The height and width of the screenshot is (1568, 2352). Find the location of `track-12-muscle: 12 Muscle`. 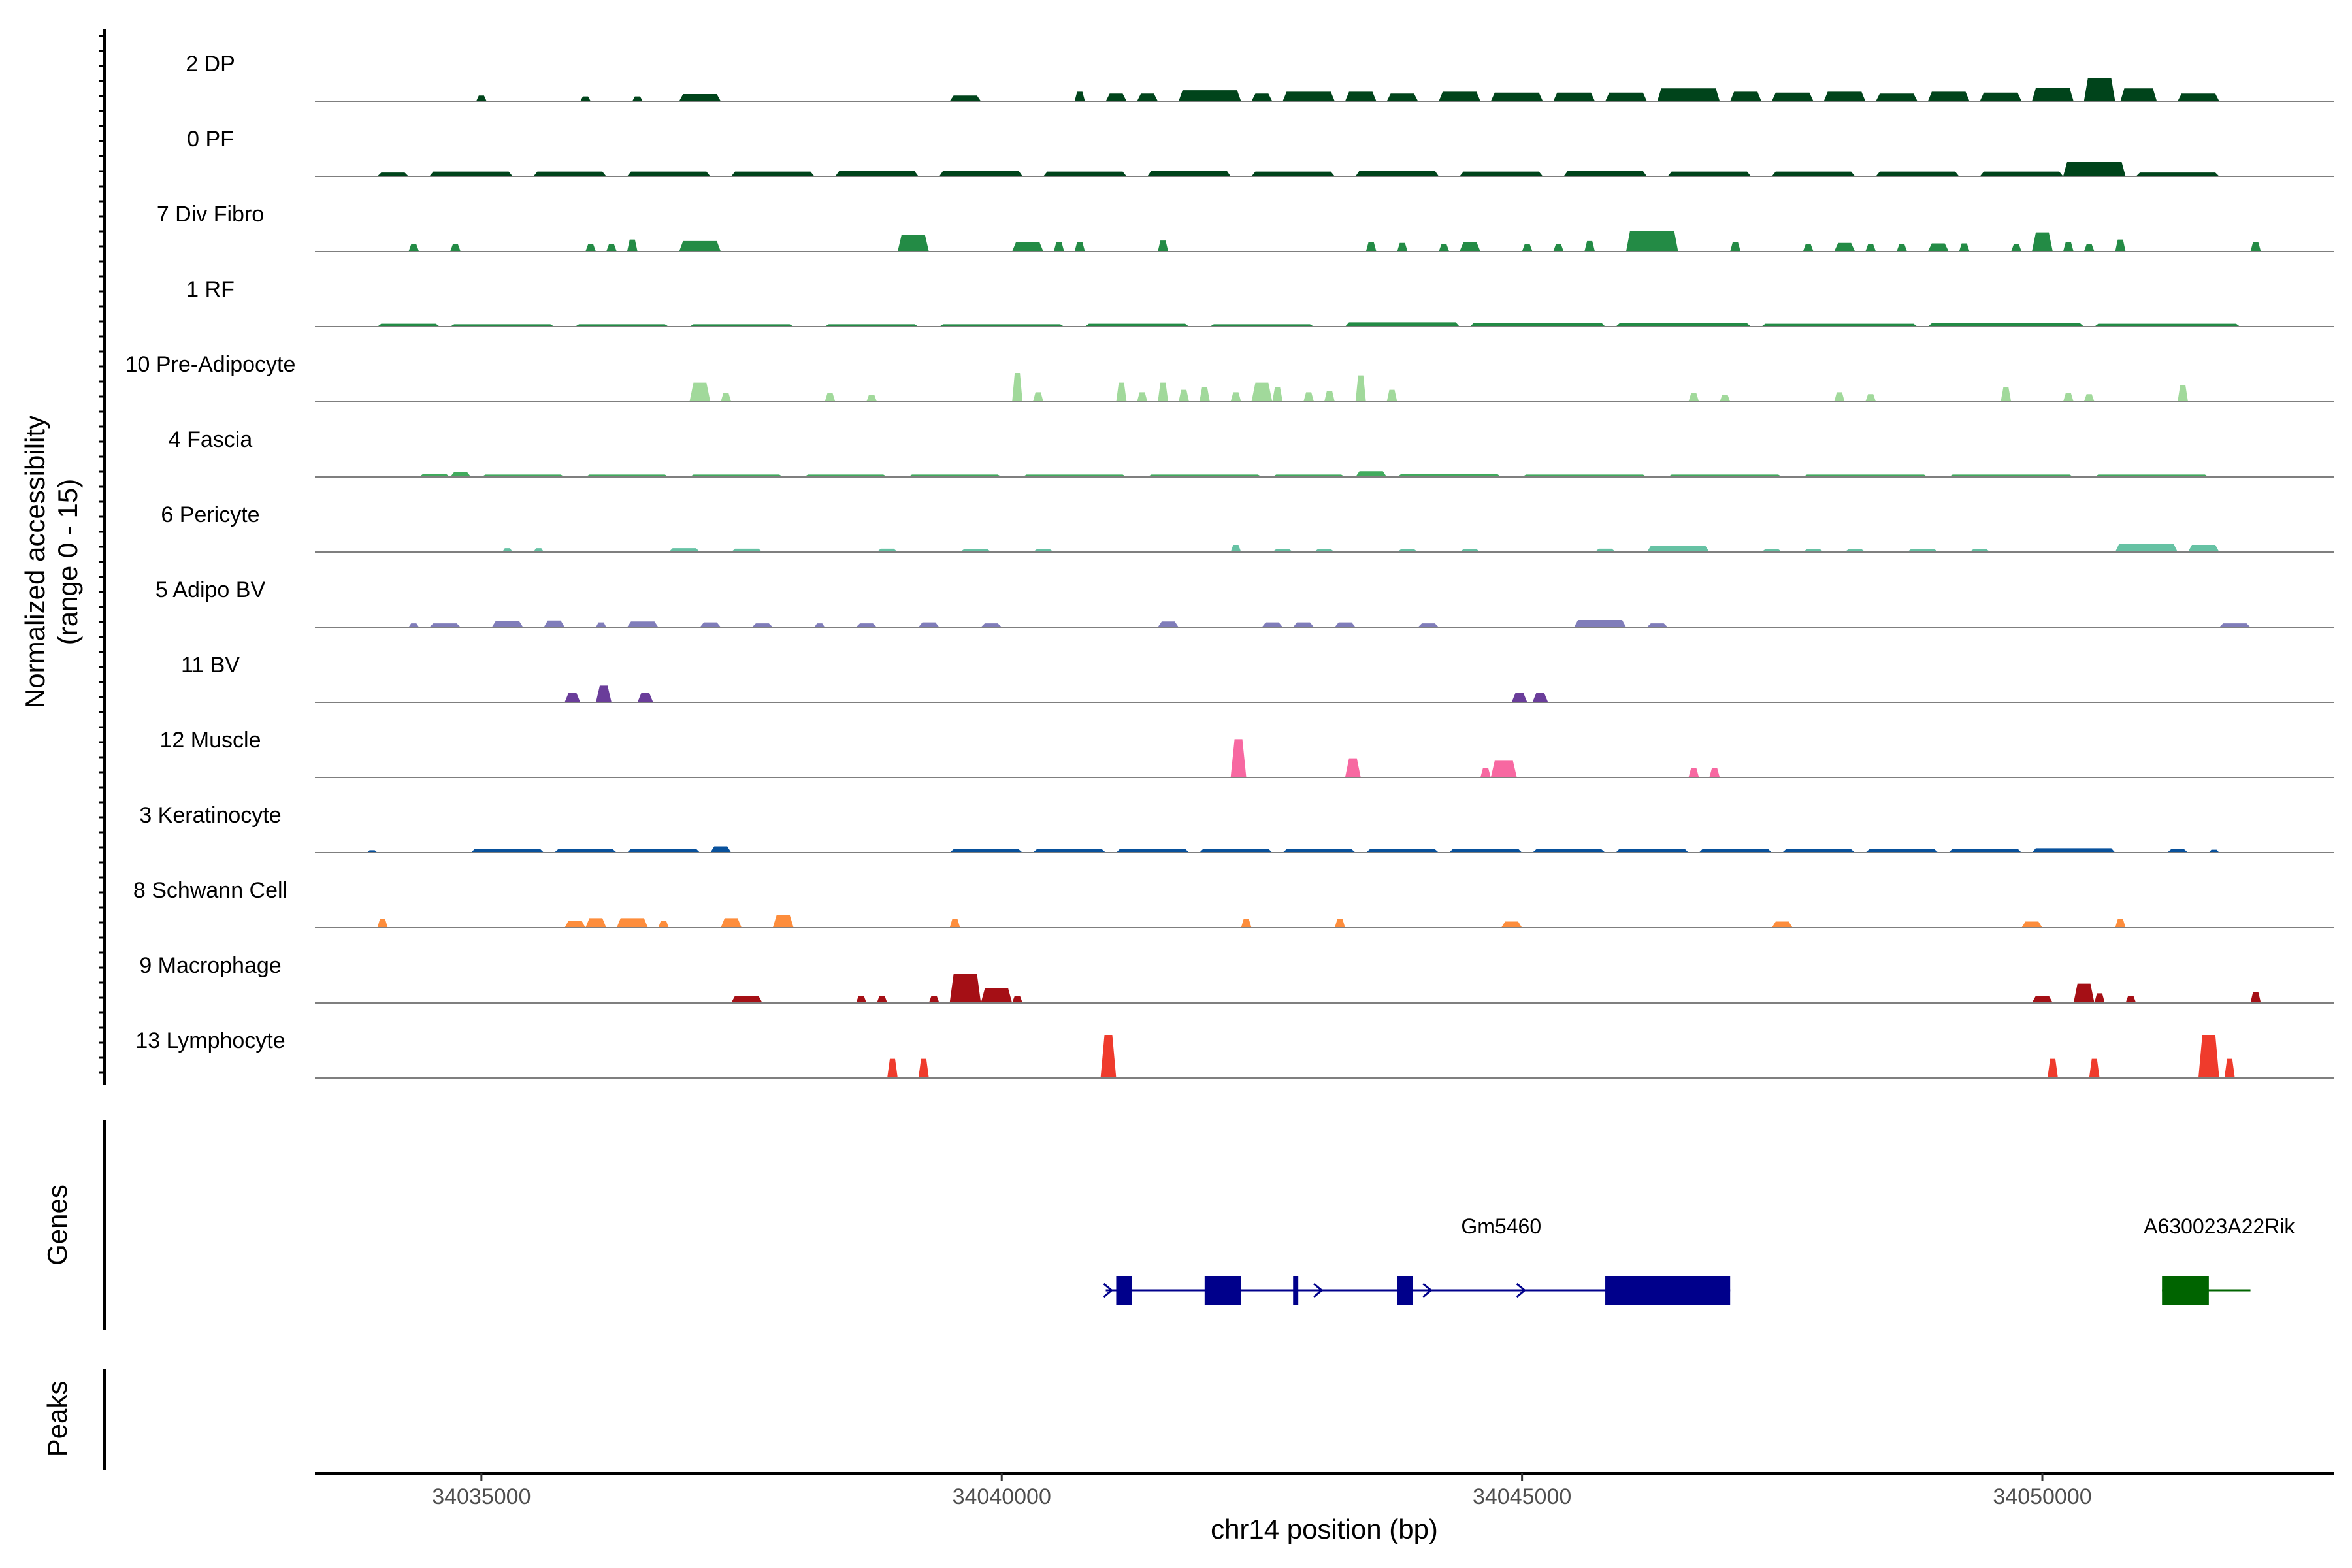

track-12-muscle: 12 Muscle is located at coordinates (1247, 753).